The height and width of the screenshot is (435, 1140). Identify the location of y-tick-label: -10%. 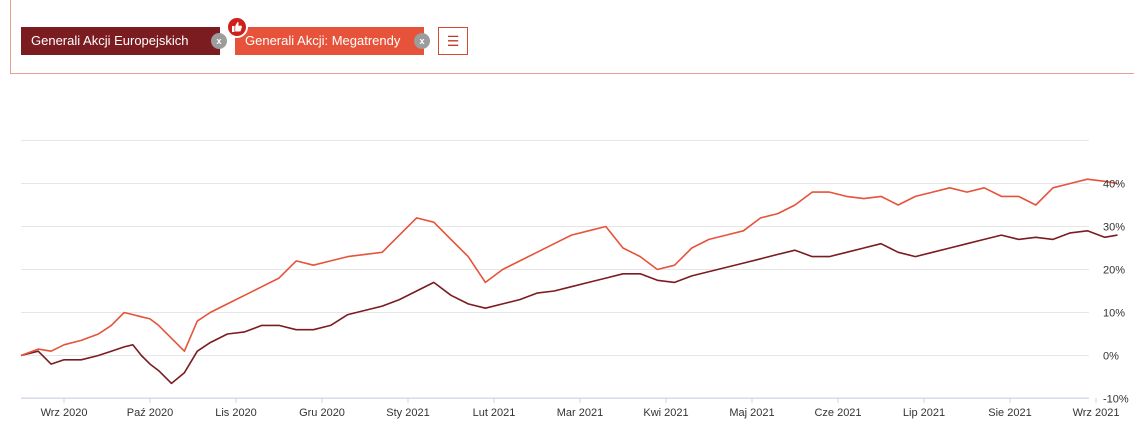
(1116, 400).